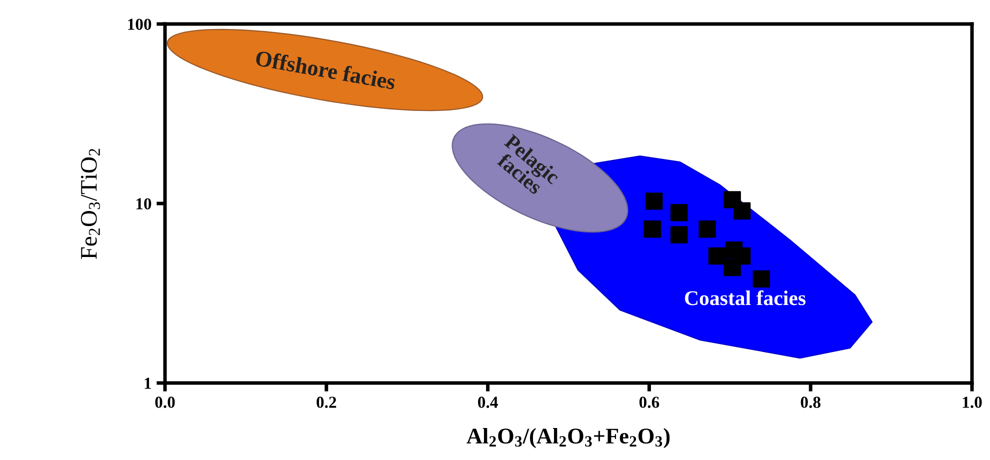 Image resolution: width=990 pixels, height=460 pixels. Describe the element at coordinates (140, 24) in the screenshot. I see `y-tick-label: 100` at that location.